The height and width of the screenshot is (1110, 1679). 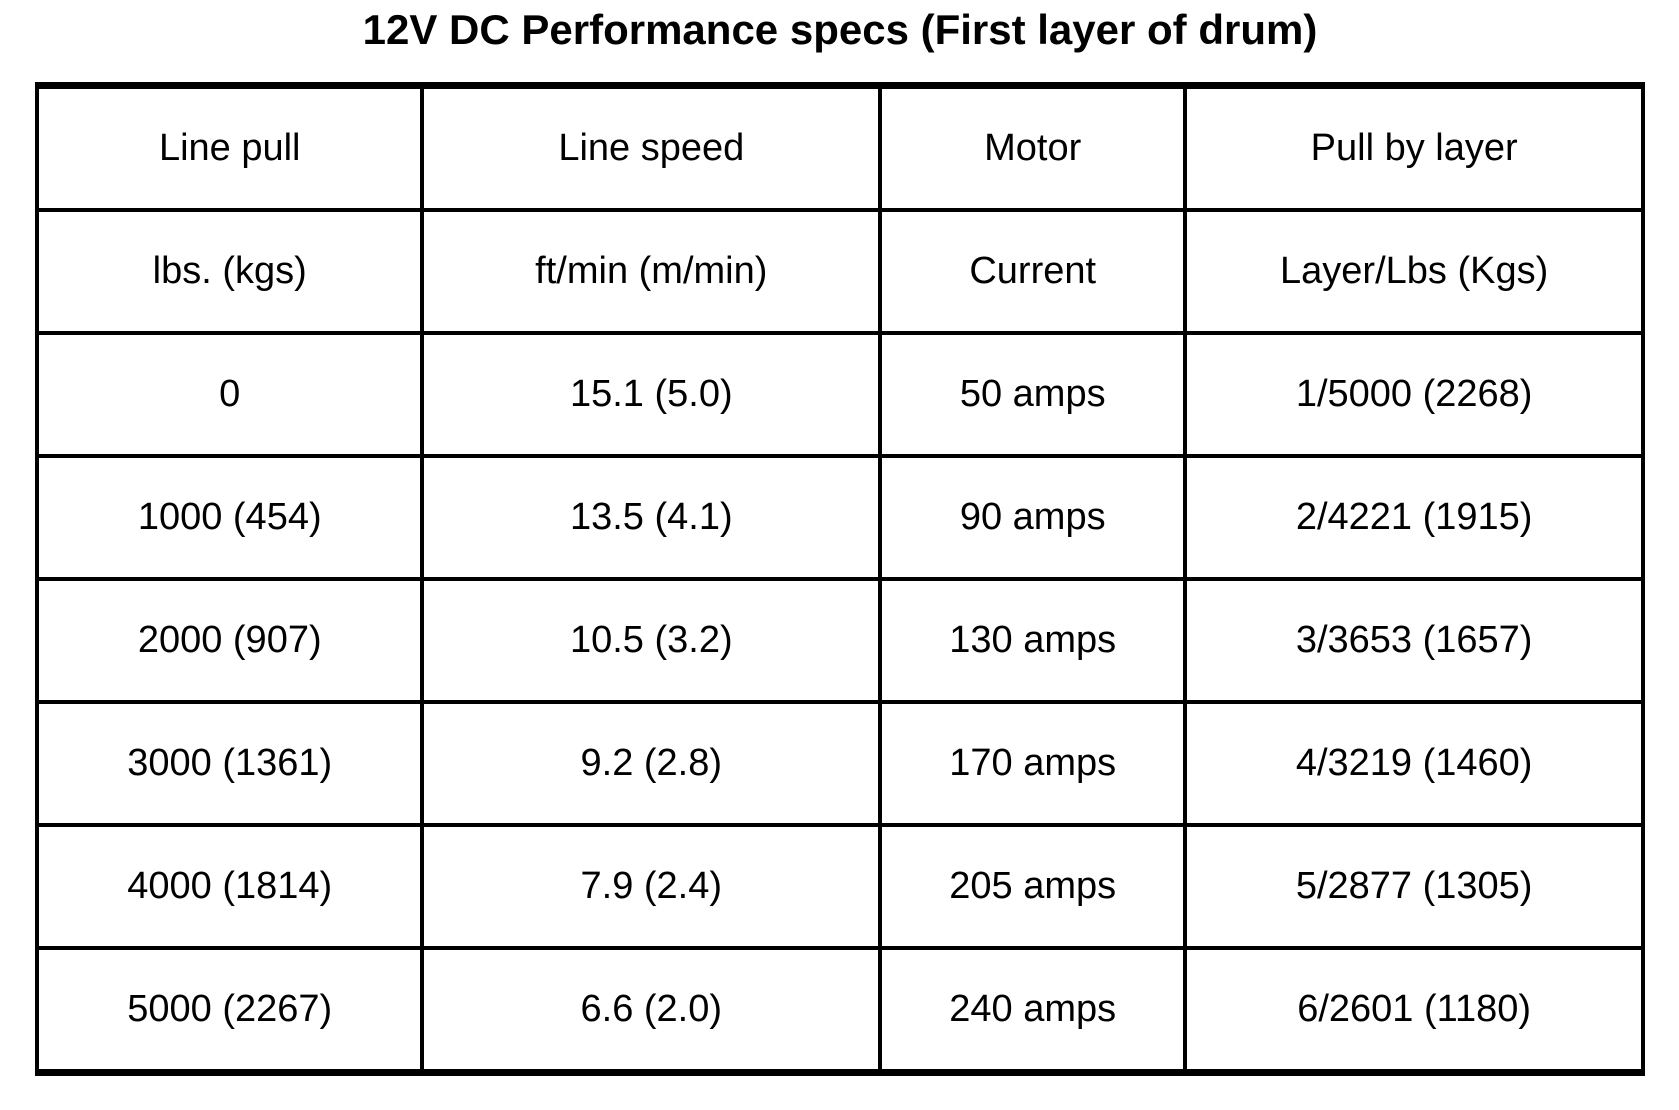 What do you see at coordinates (1033, 147) in the screenshot?
I see `col-header-motor: Motor` at bounding box center [1033, 147].